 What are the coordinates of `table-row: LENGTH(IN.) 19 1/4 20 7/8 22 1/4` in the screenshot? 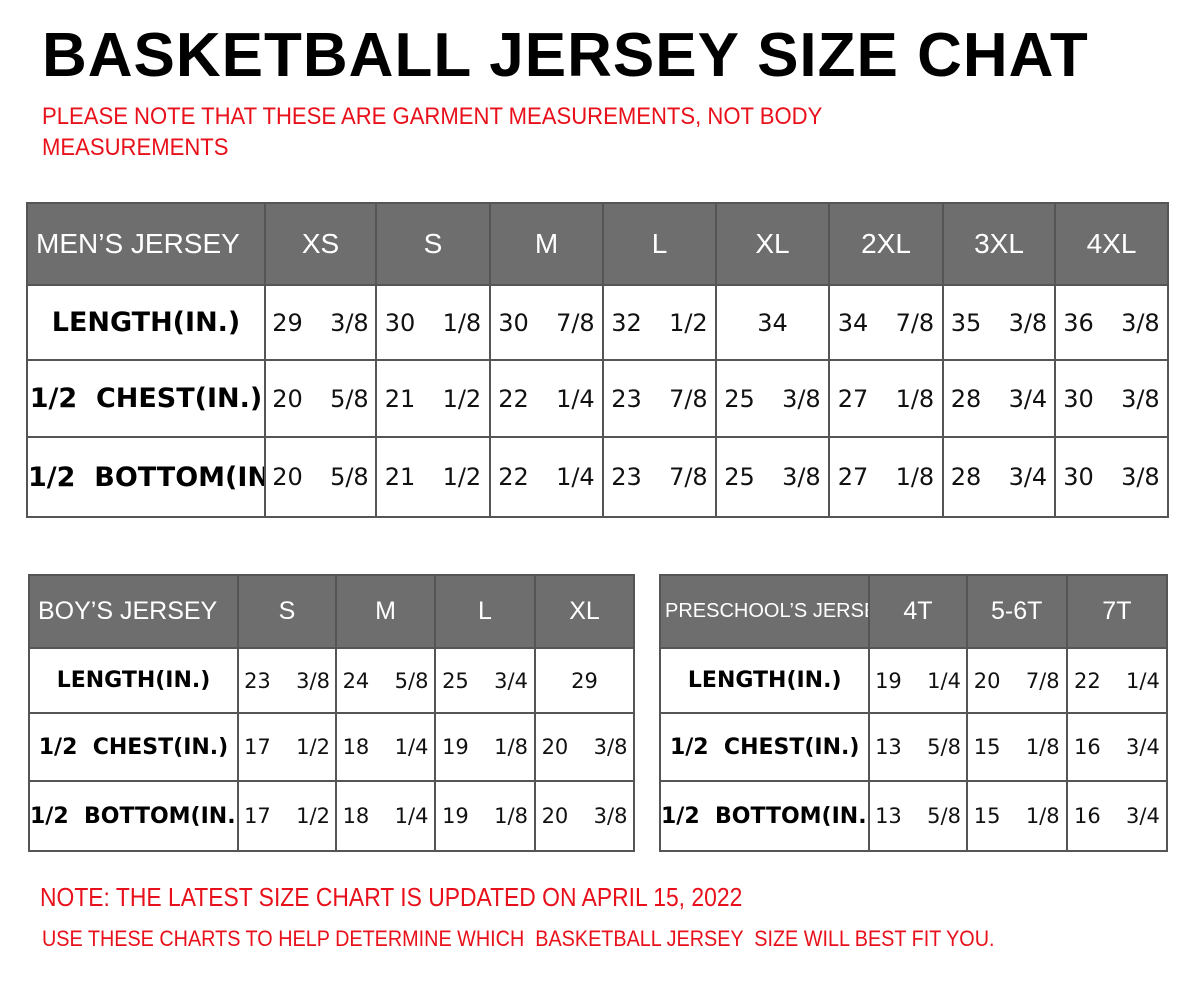 It's located at (913, 680).